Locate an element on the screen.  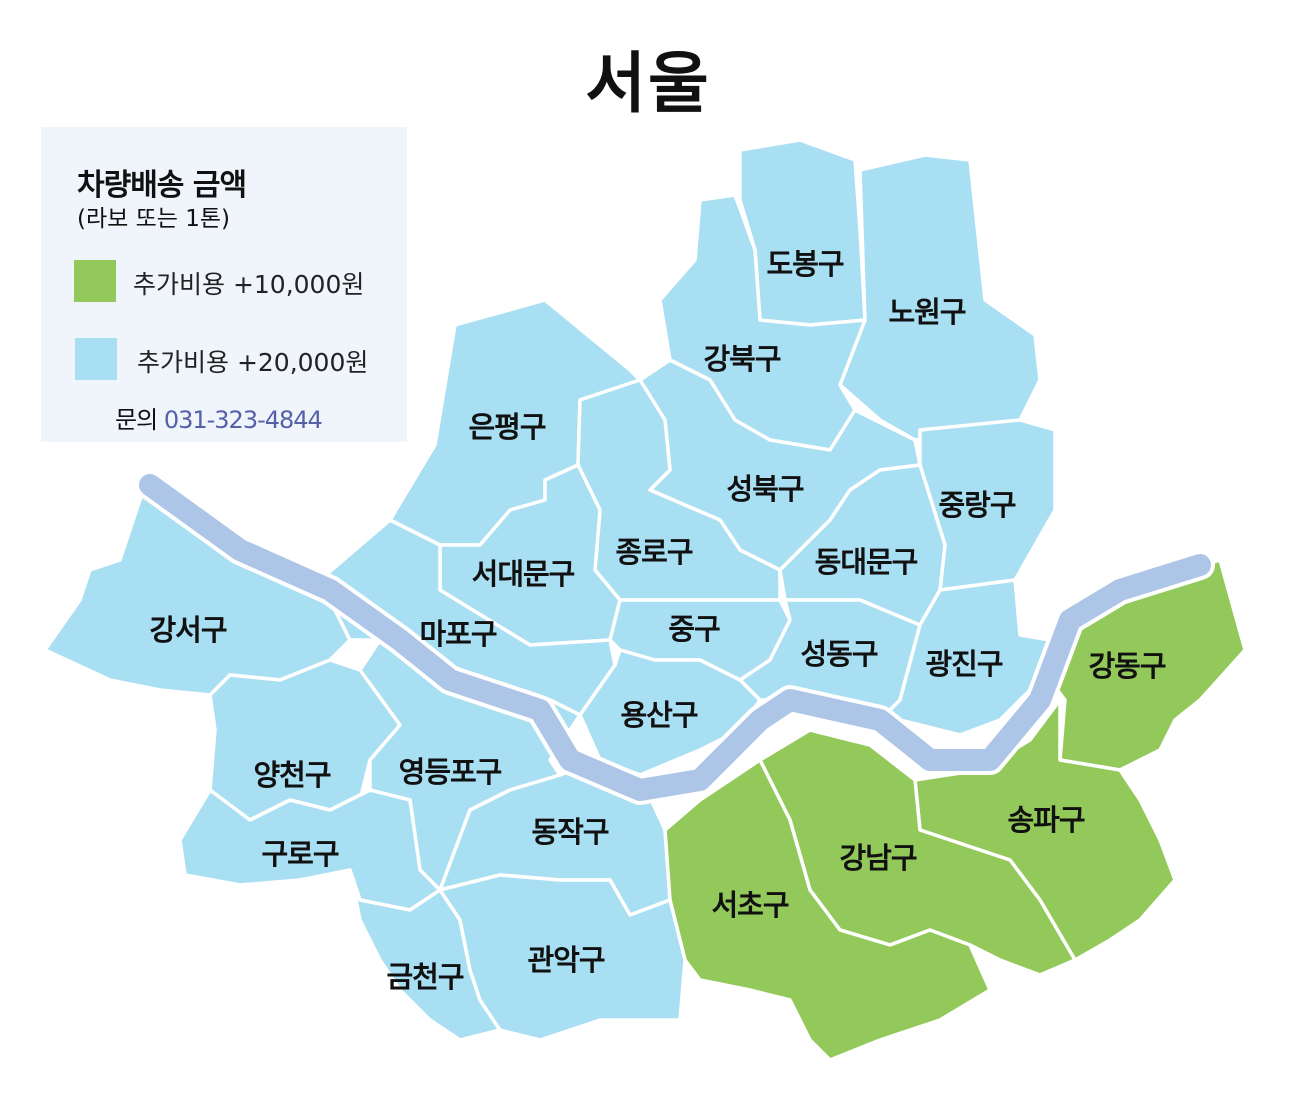
district-label: 중구 is located at coordinates (694, 629).